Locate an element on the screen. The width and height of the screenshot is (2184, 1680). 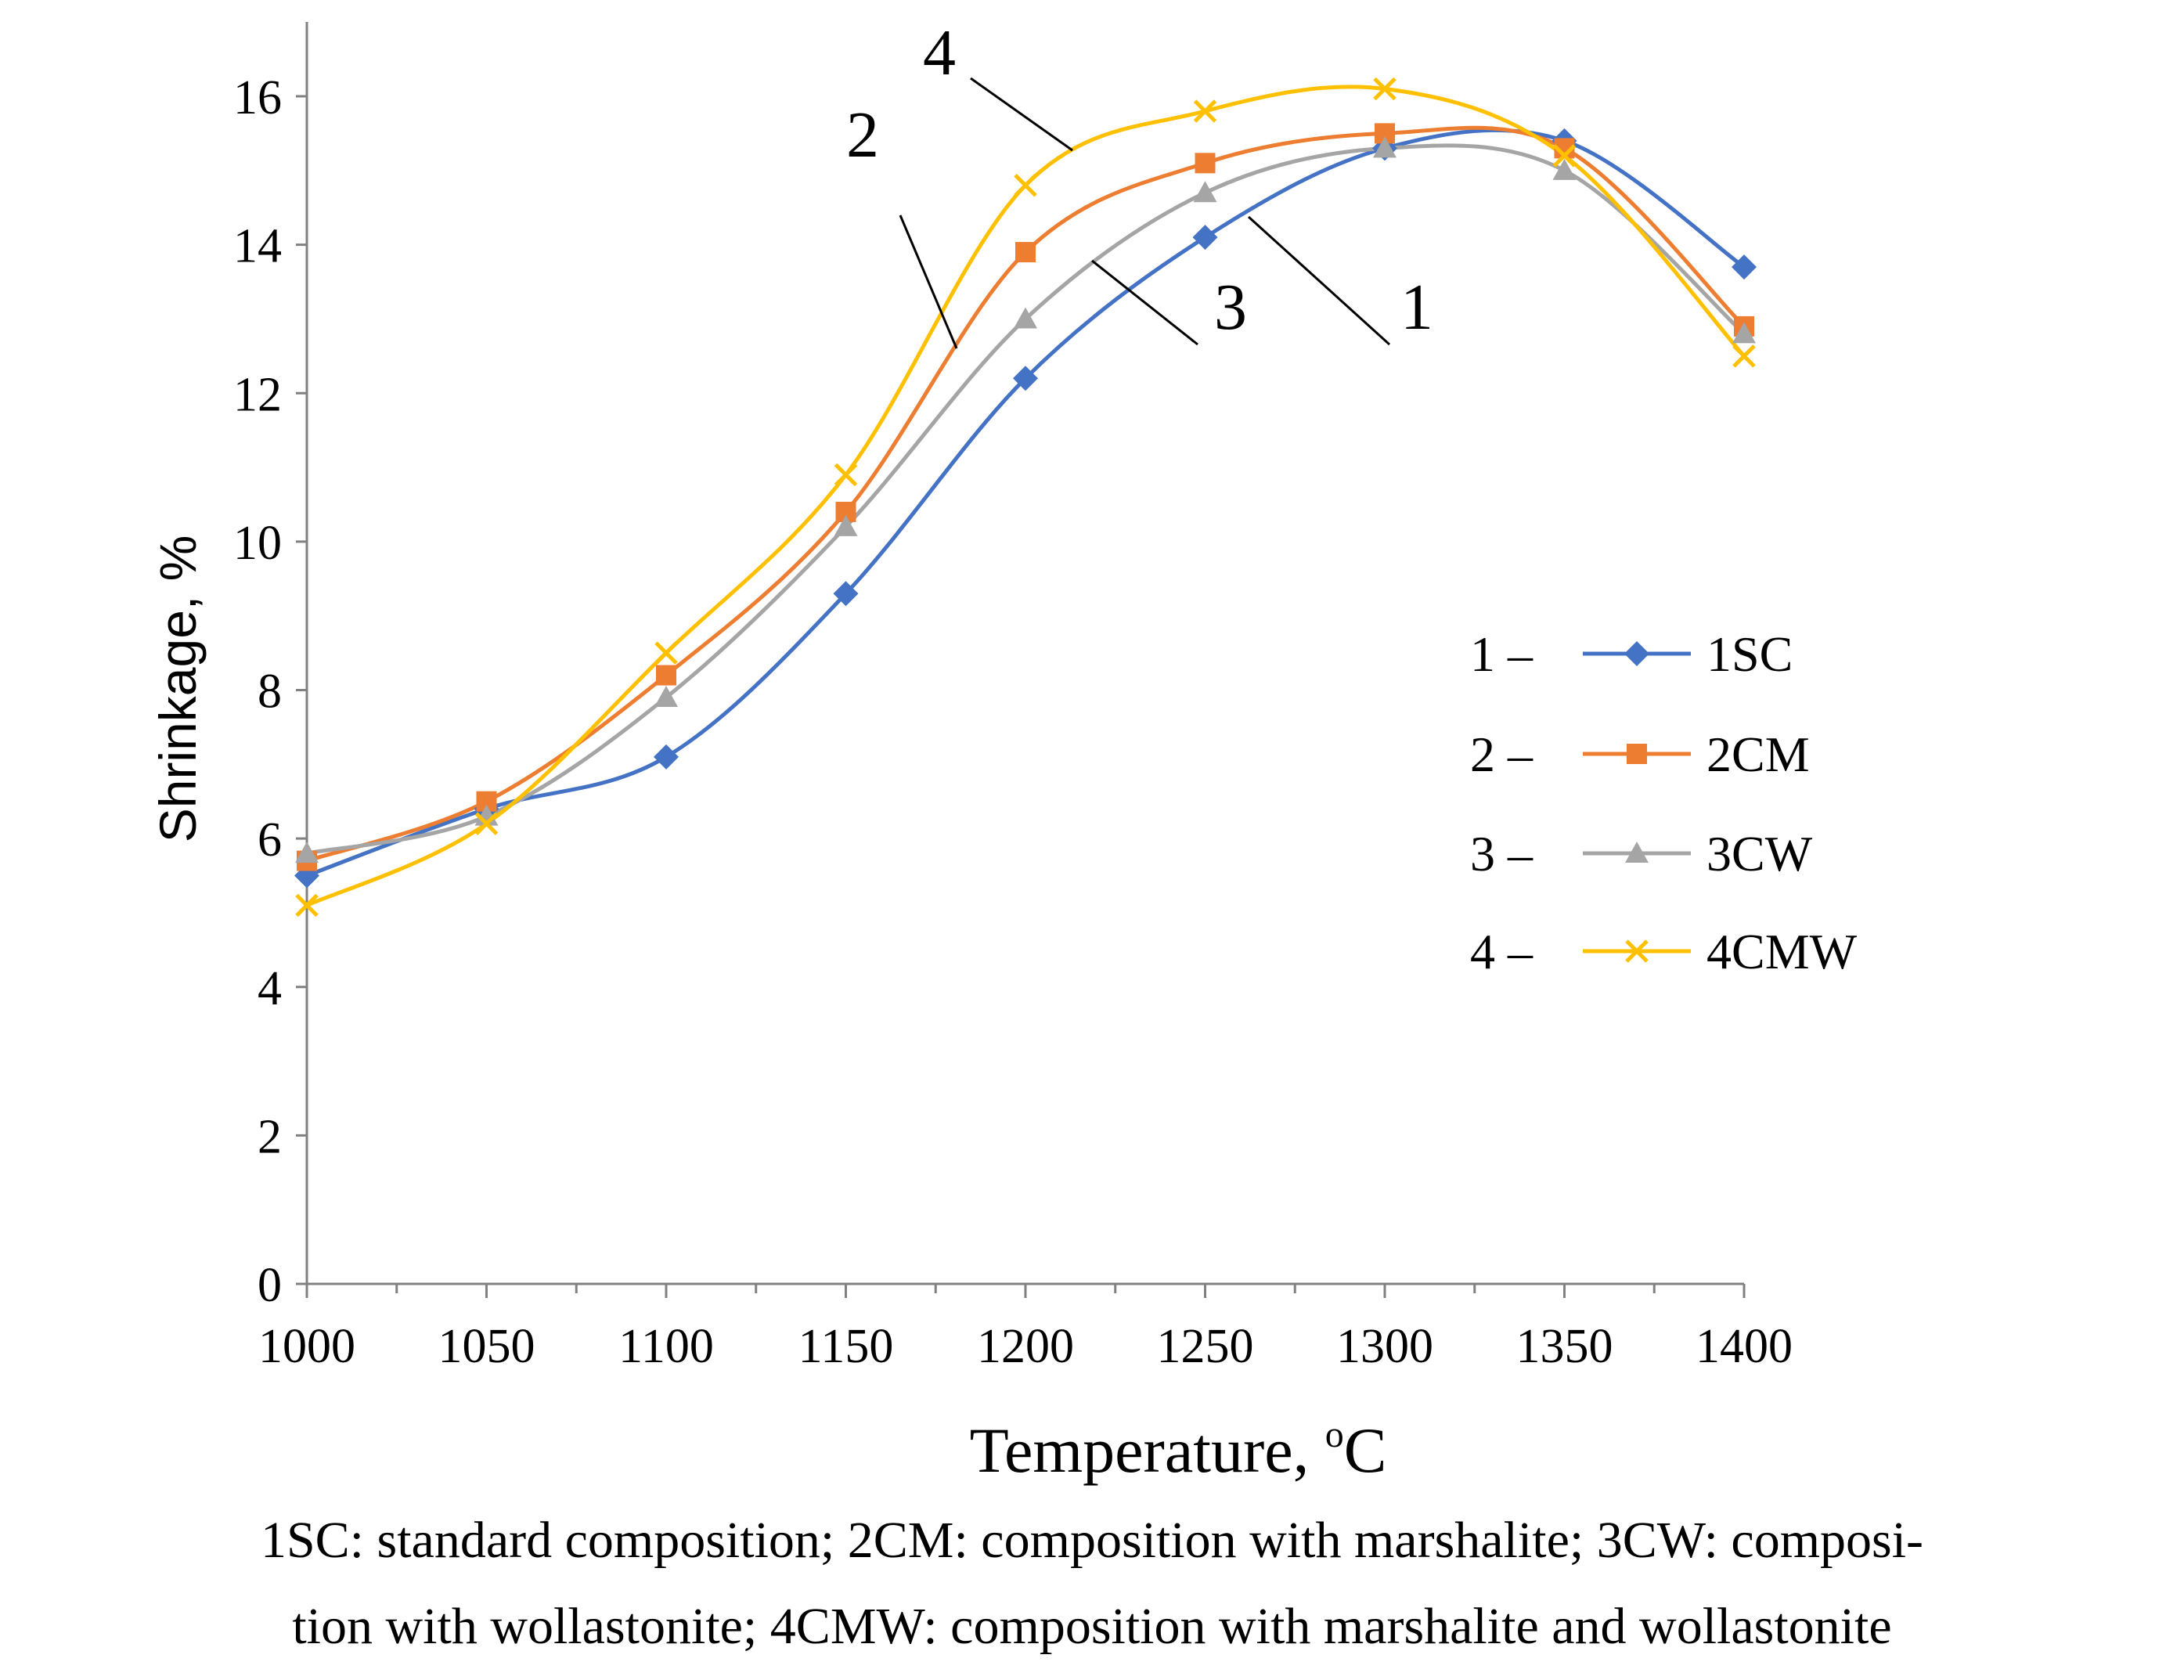
y-tick-label: 14 is located at coordinates (257, 246).